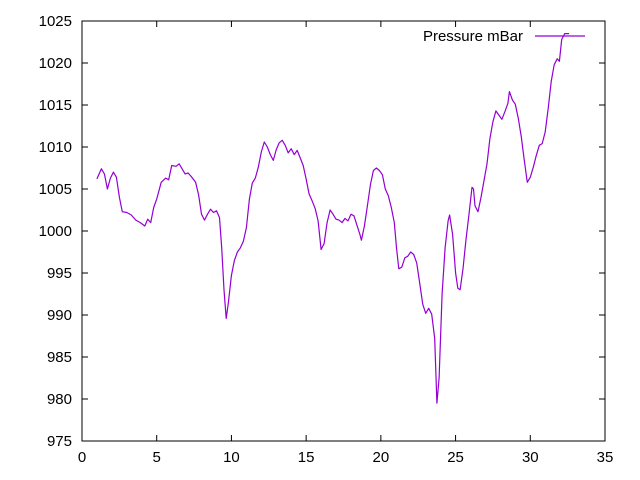  What do you see at coordinates (473, 36) in the screenshot?
I see `legend-label: Pressure mBar` at bounding box center [473, 36].